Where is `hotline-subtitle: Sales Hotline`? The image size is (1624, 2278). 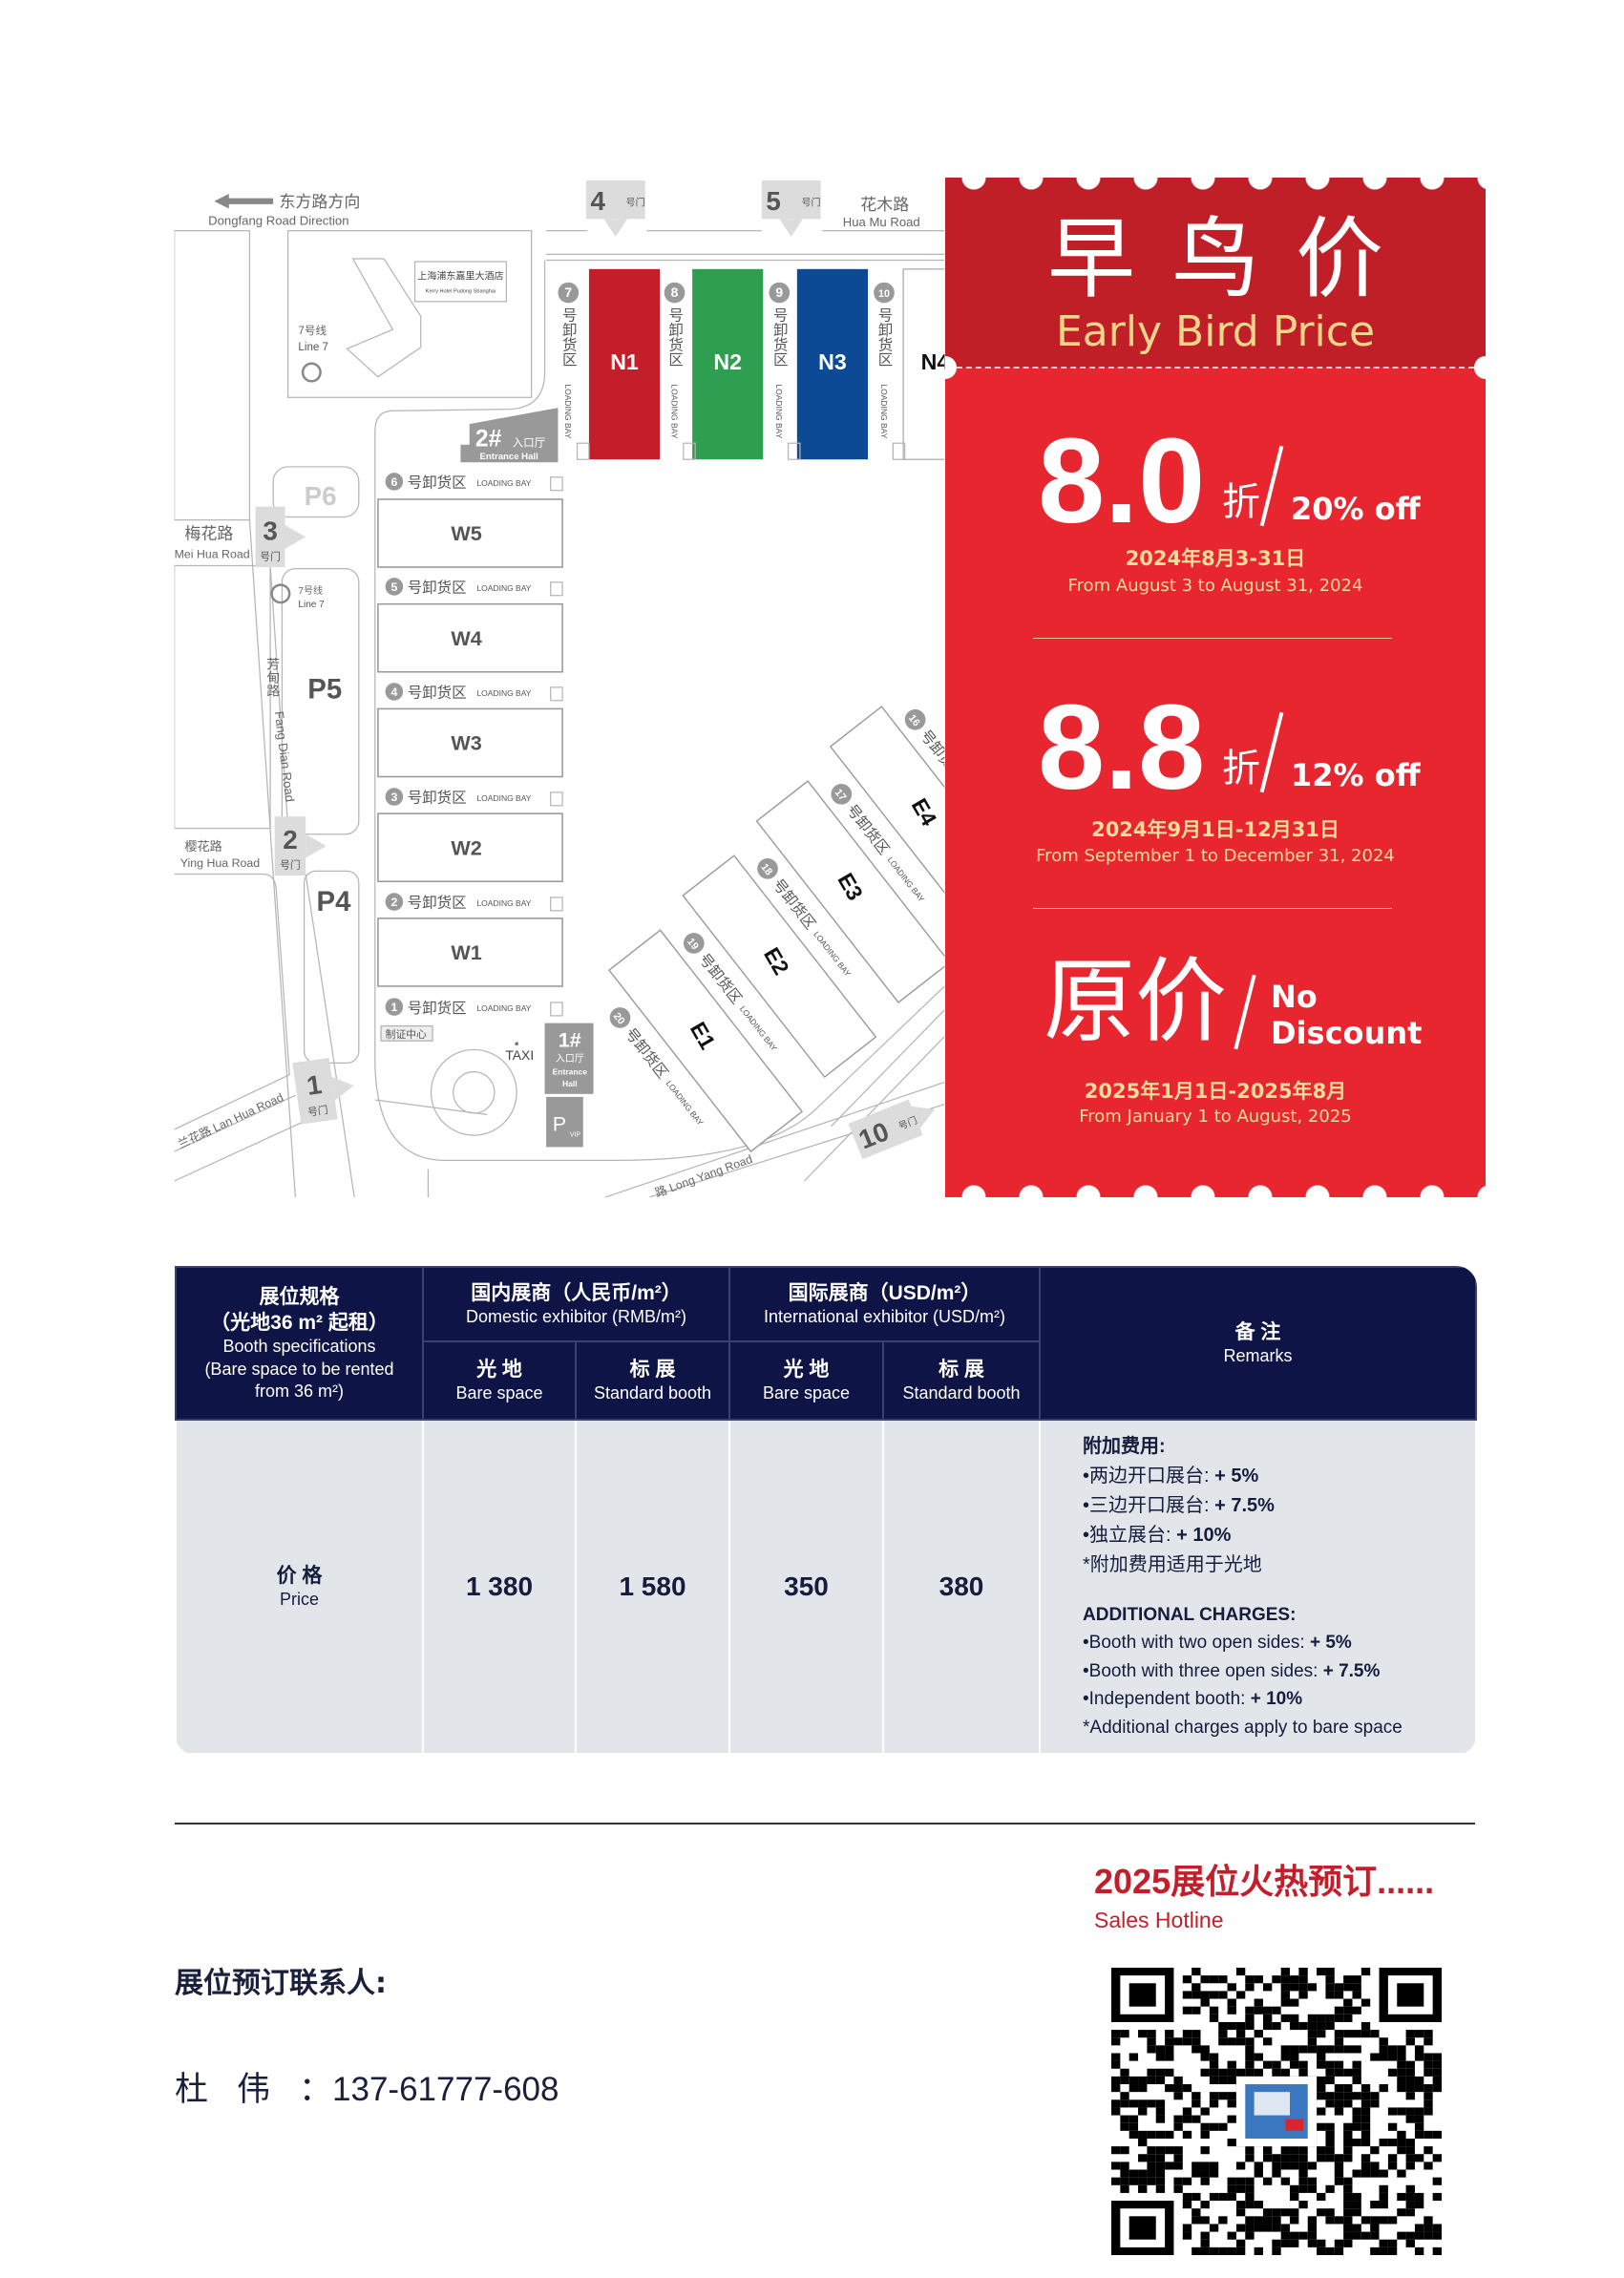 hotline-subtitle: Sales Hotline is located at coordinates (1159, 1920).